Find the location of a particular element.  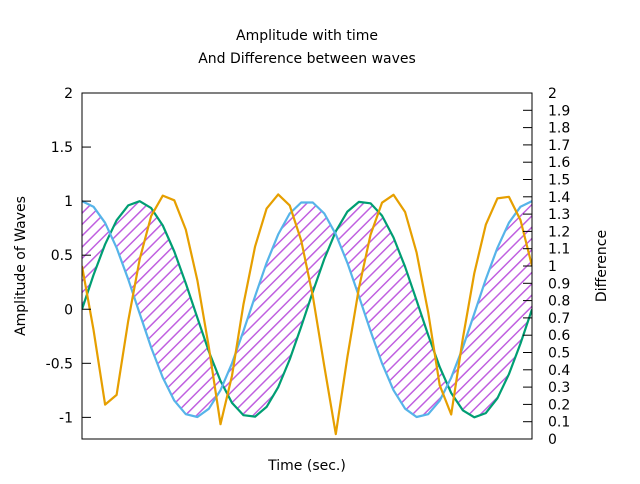

y-tick-label: 0 is located at coordinates (68, 310).